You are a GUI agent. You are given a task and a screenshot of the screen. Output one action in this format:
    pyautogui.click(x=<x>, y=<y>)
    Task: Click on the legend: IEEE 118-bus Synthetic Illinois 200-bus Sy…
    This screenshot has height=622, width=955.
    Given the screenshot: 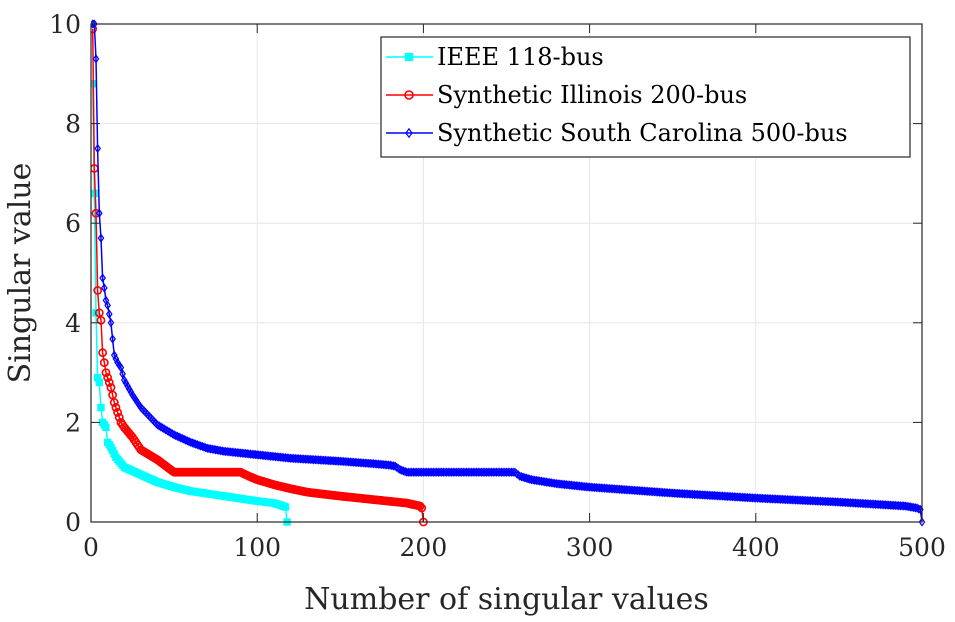 What is the action you would take?
    pyautogui.click(x=645, y=97)
    